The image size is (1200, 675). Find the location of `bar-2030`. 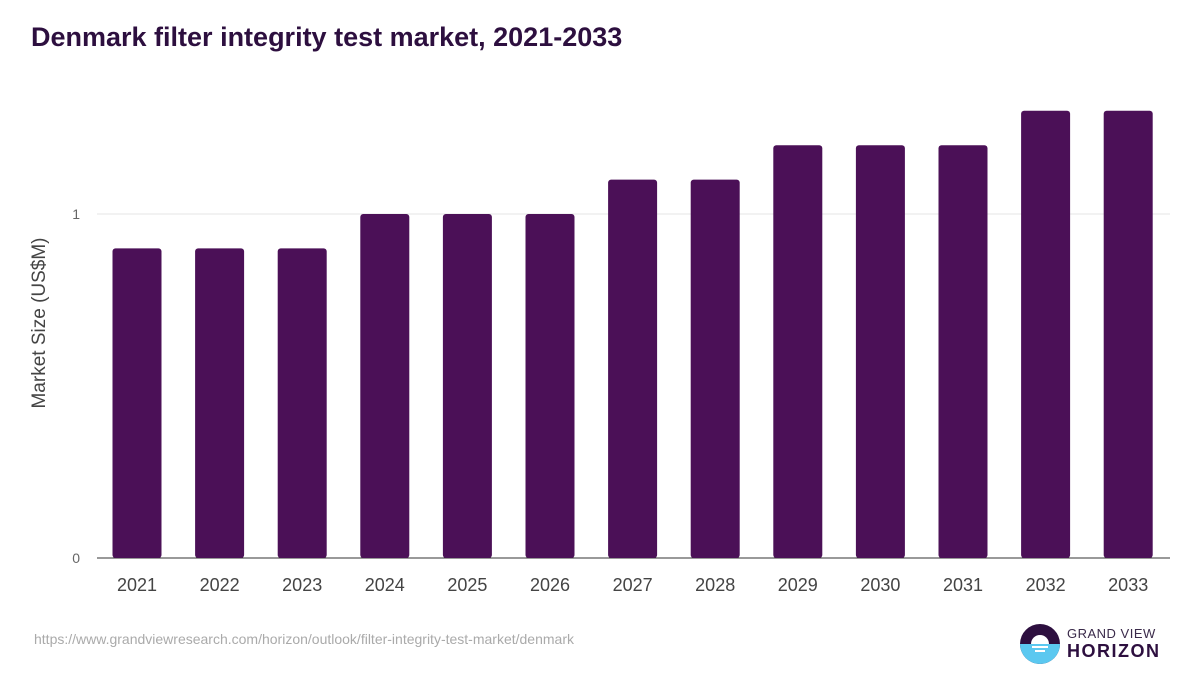

bar-2030 is located at coordinates (880, 351).